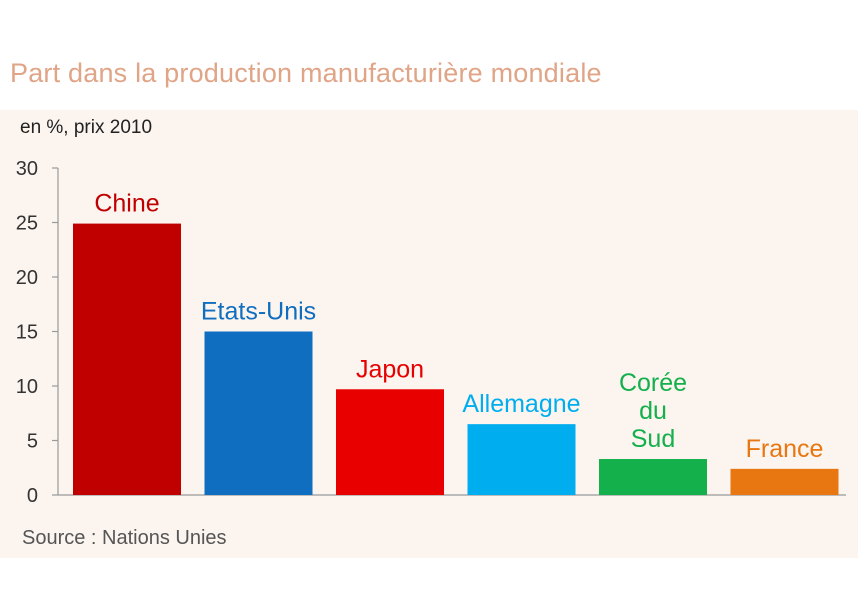 The width and height of the screenshot is (858, 600). Describe the element at coordinates (27, 224) in the screenshot. I see `y-tick-label: 25` at that location.